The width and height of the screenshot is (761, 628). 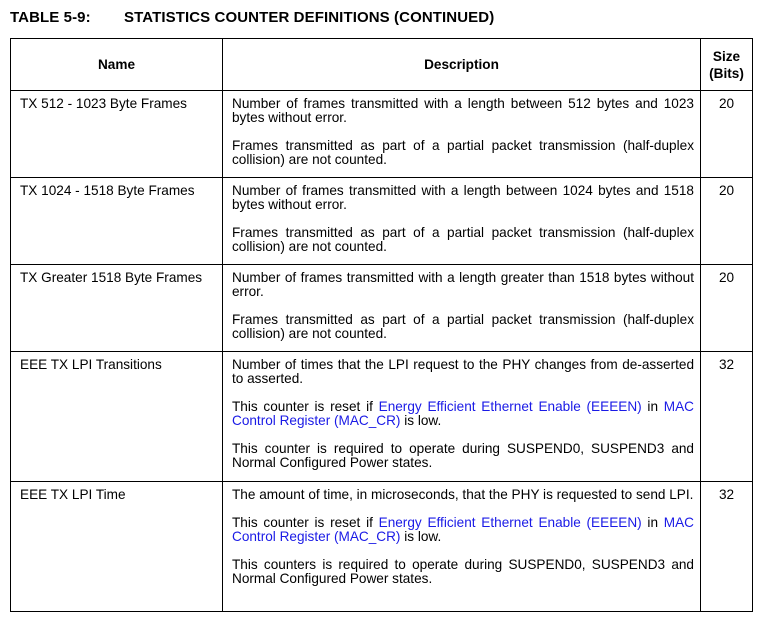 I want to click on header-size-line2: (Bits), so click(x=726, y=73).